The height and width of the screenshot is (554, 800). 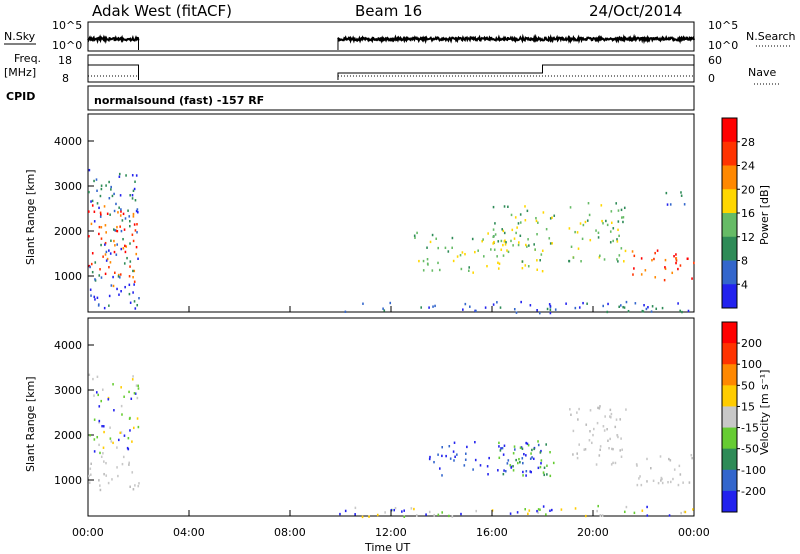 What do you see at coordinates (68, 390) in the screenshot?
I see `y-tick-label: 3000` at bounding box center [68, 390].